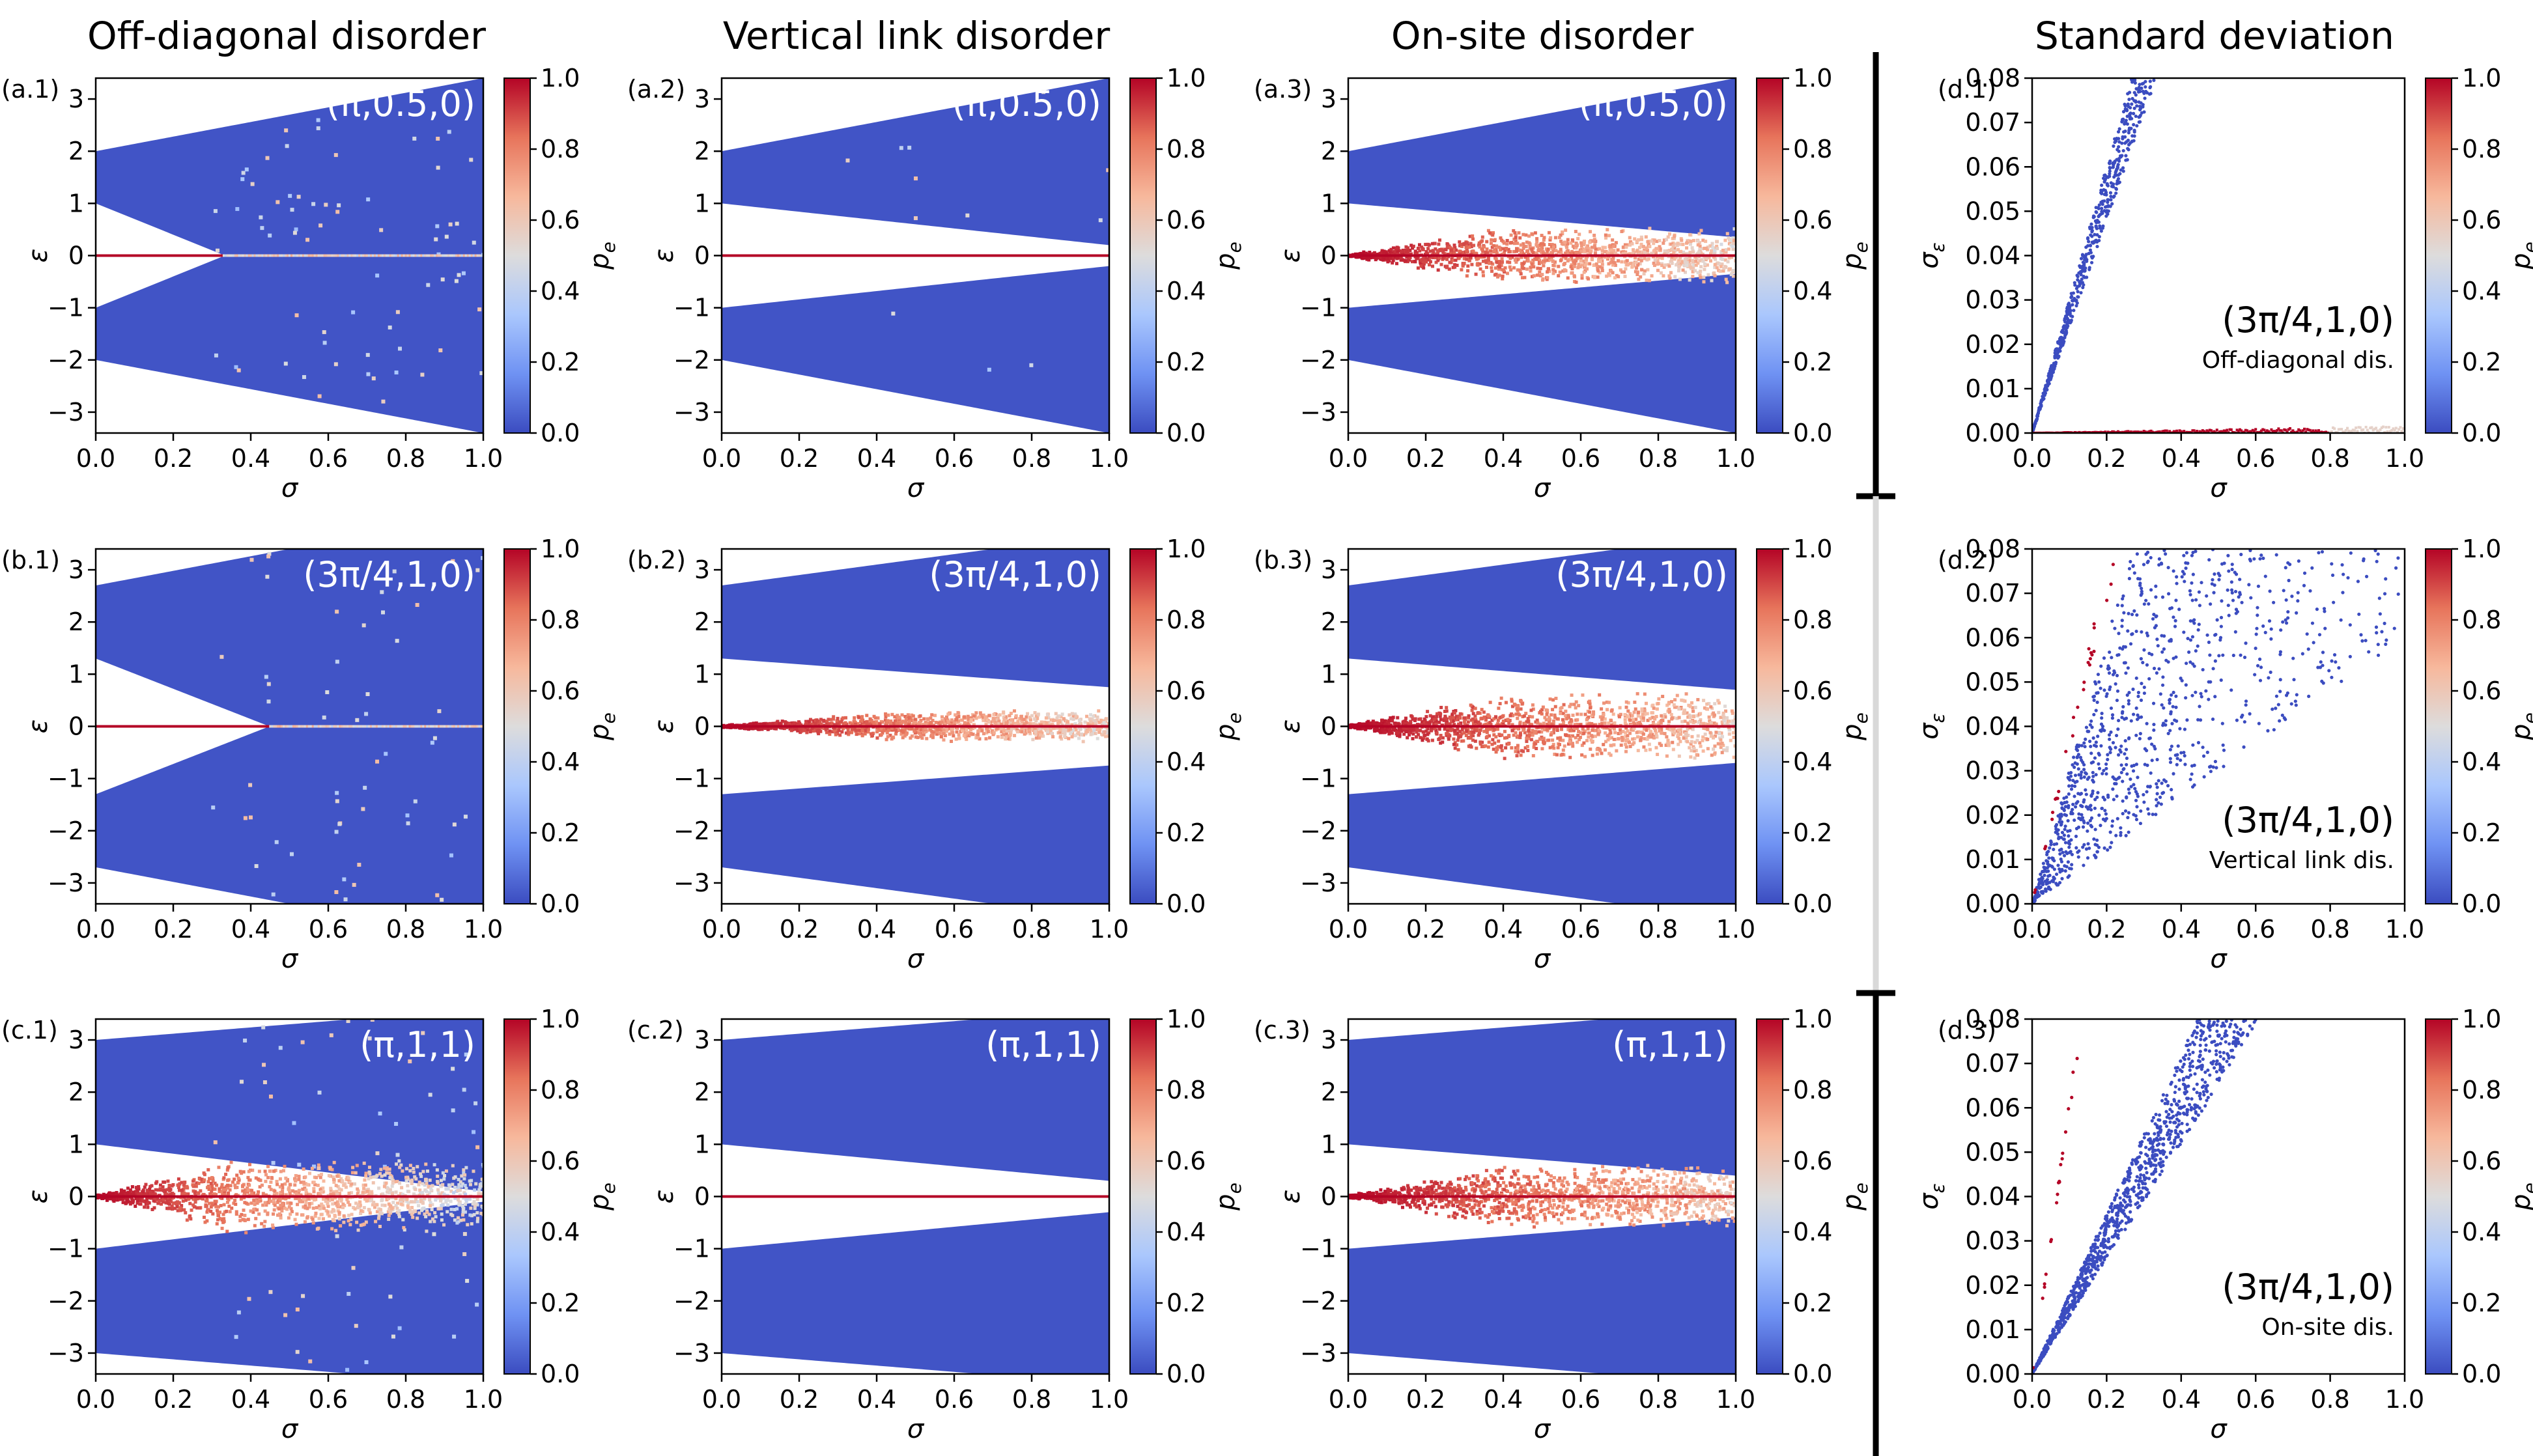 This screenshot has height=1456, width=2533. Describe the element at coordinates (76, 256) in the screenshot. I see `y-tick-label: 0` at that location.